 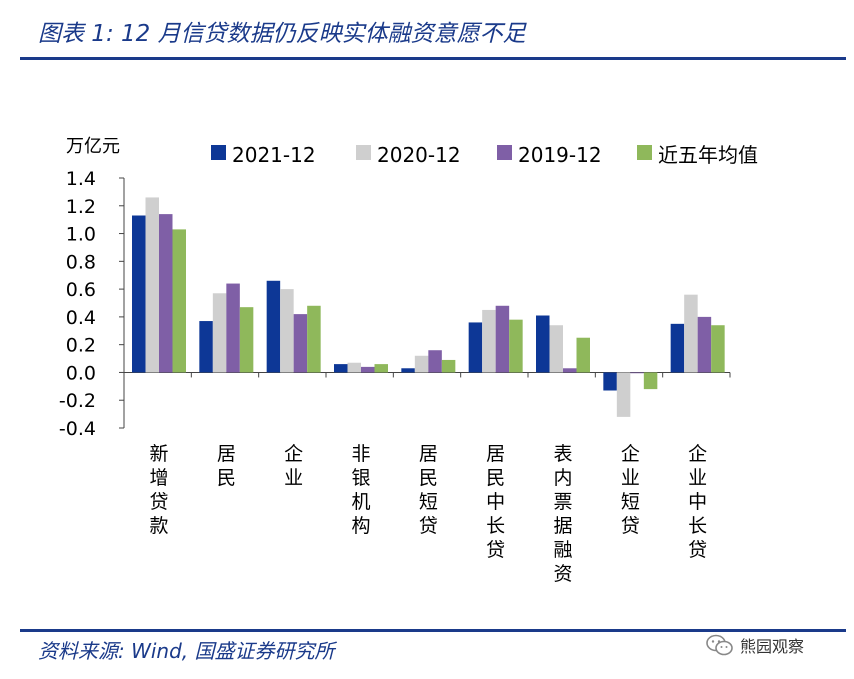 What do you see at coordinates (186, 651) in the screenshot?
I see `source-note: 资料来源: Wind, 国盛证券研究所` at bounding box center [186, 651].